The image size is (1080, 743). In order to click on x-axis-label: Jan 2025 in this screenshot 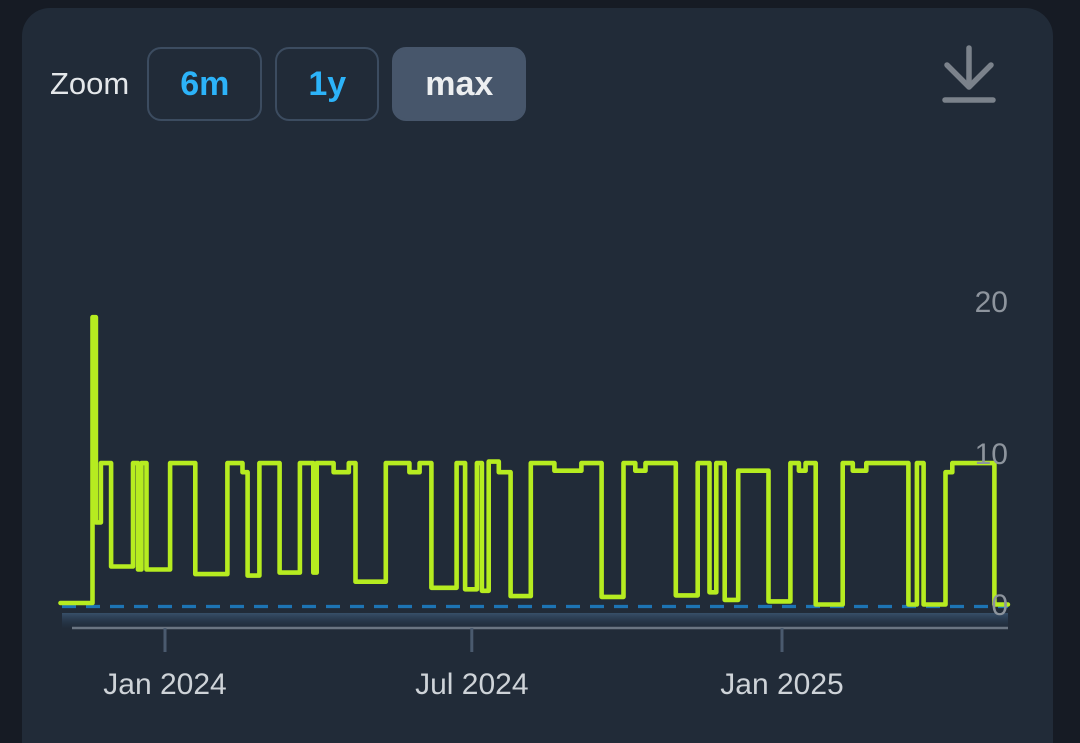, I will do `click(782, 684)`.